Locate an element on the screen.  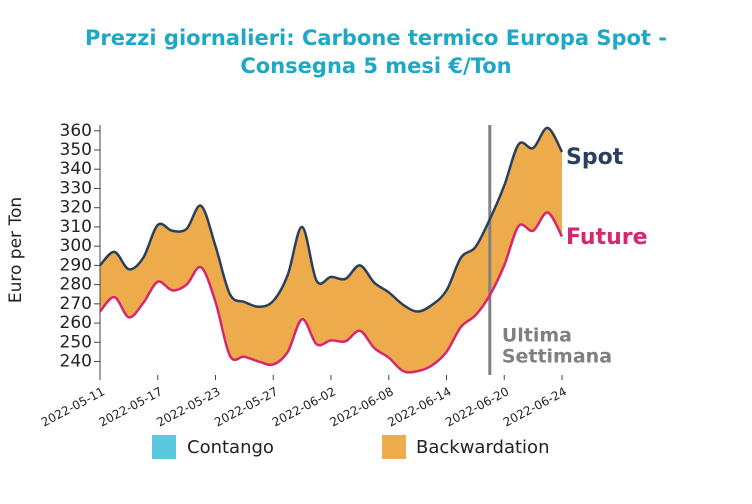
x-tick-label: 2022-06-14 is located at coordinates (419, 406).